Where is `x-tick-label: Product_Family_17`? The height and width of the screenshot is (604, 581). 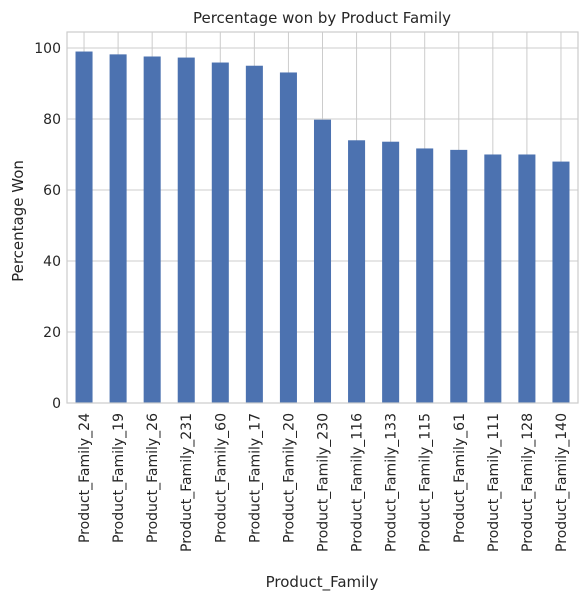
x-tick-label: Product_Family_17 is located at coordinates (255, 478).